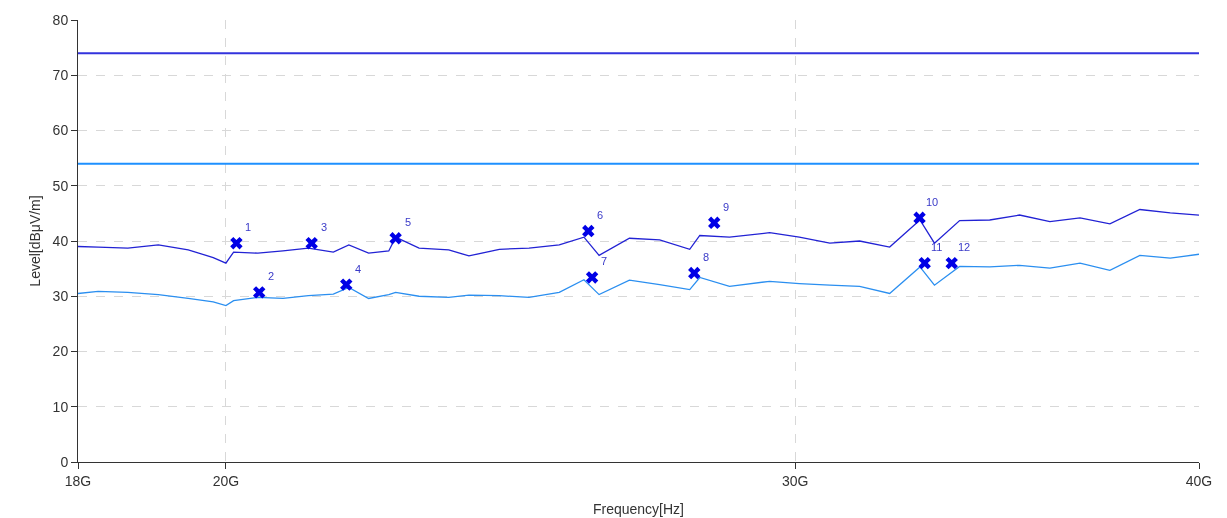  I want to click on annotation: 6, so click(600, 215).